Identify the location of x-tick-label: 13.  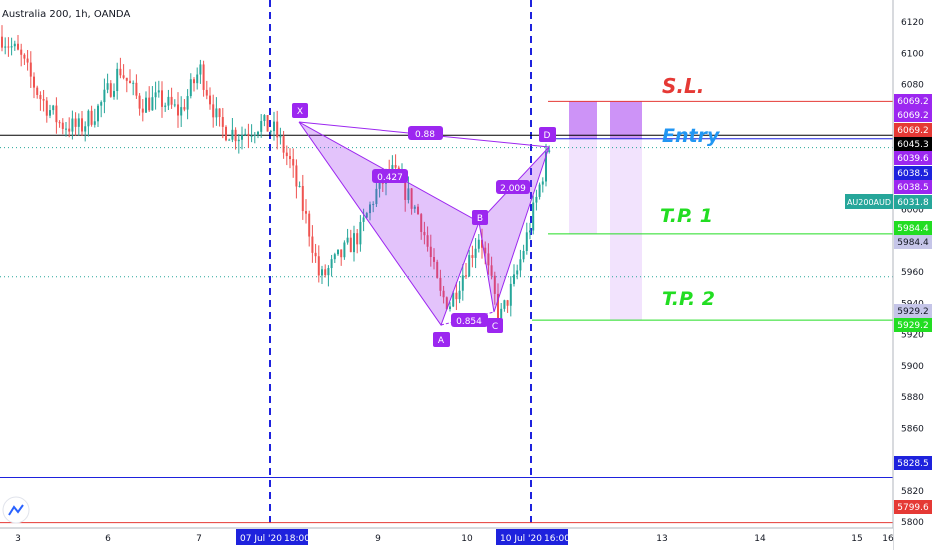
(661, 539).